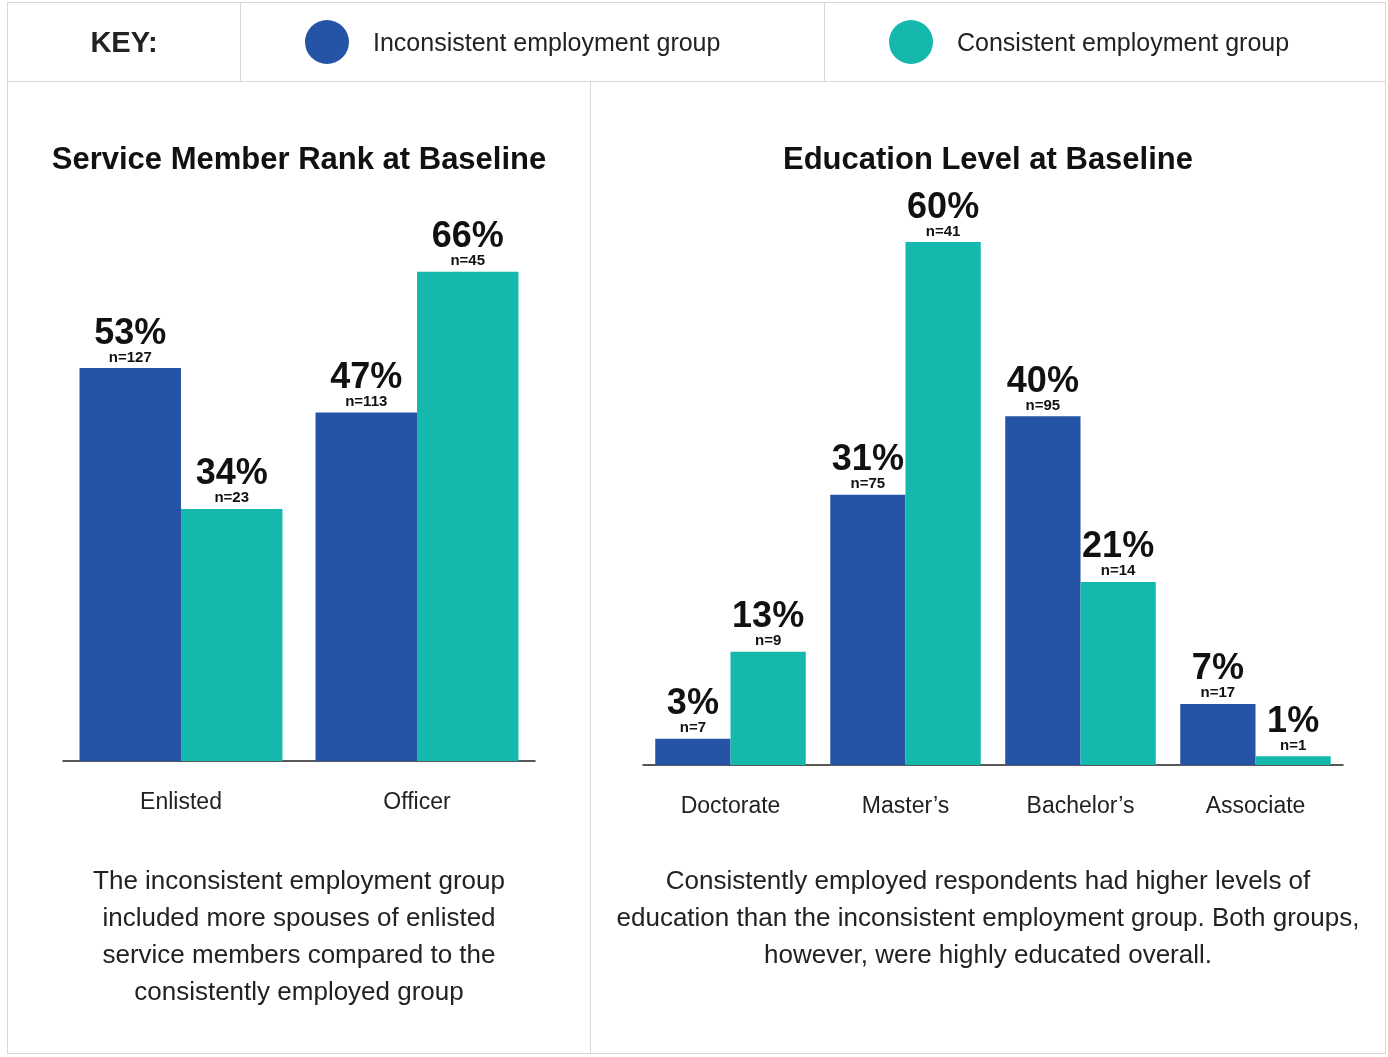 The height and width of the screenshot is (1057, 1388). Describe the element at coordinates (1255, 804) in the screenshot. I see `x-tick-label: Associate` at that location.